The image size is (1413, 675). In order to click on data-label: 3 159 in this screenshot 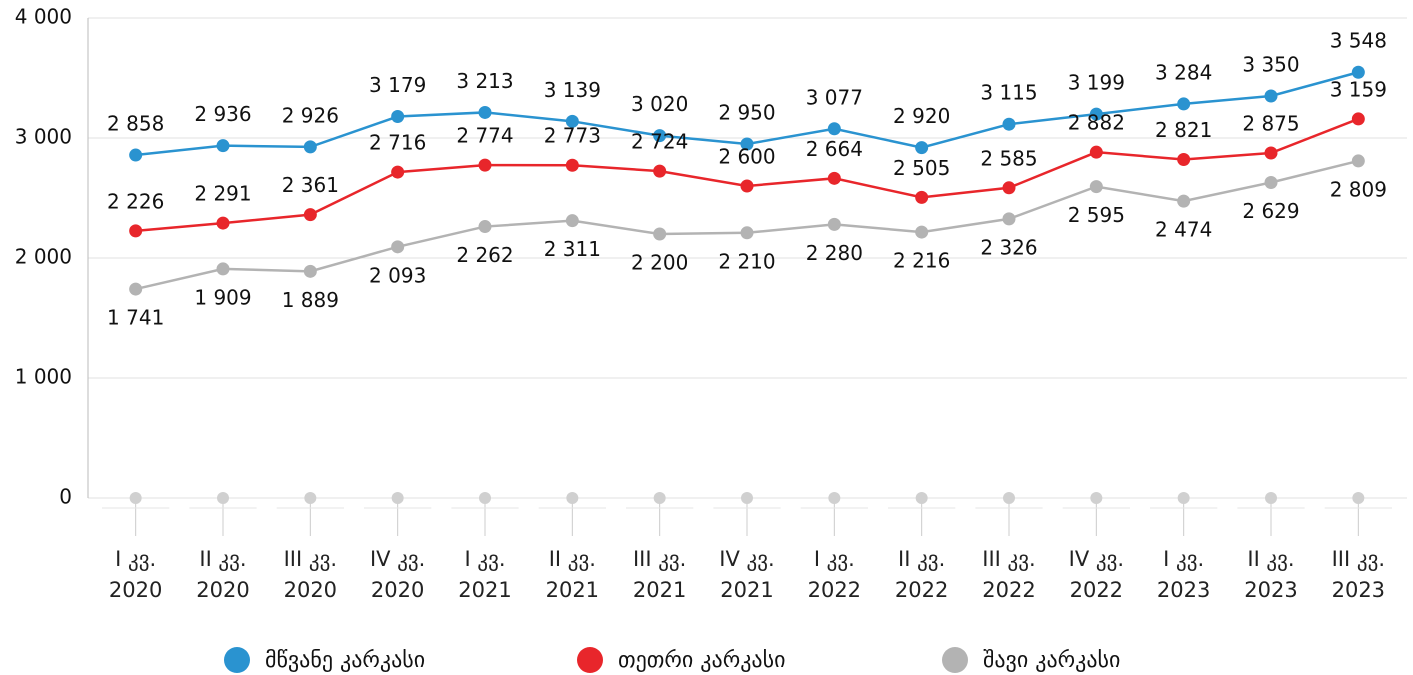, I will do `click(1358, 89)`.